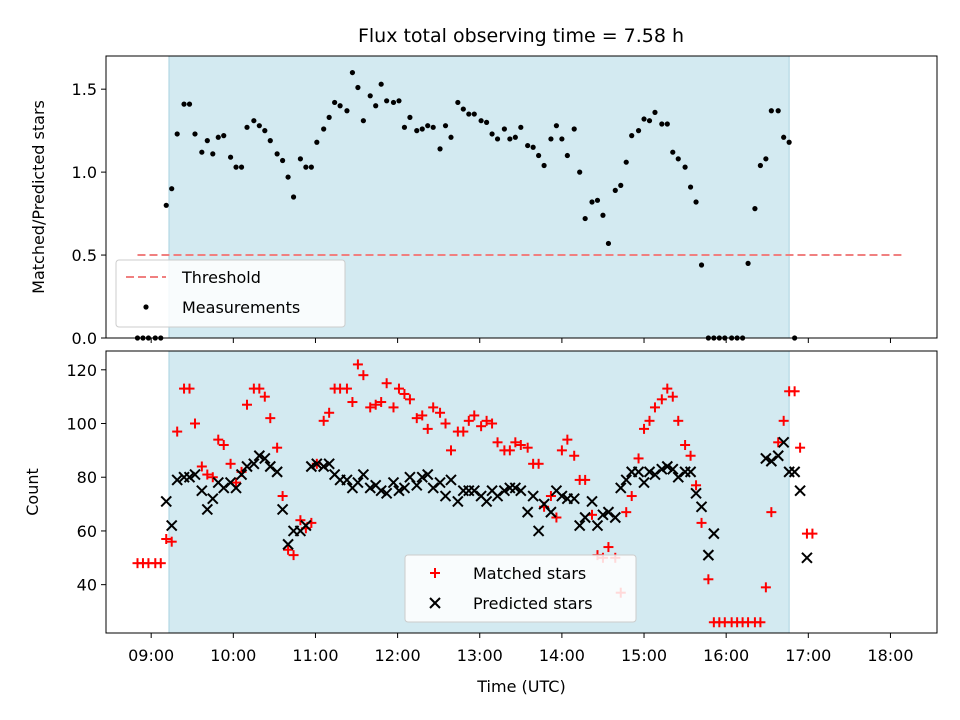 The image size is (960, 720). Describe the element at coordinates (230, 293) in the screenshot. I see `top-legend-box` at that location.